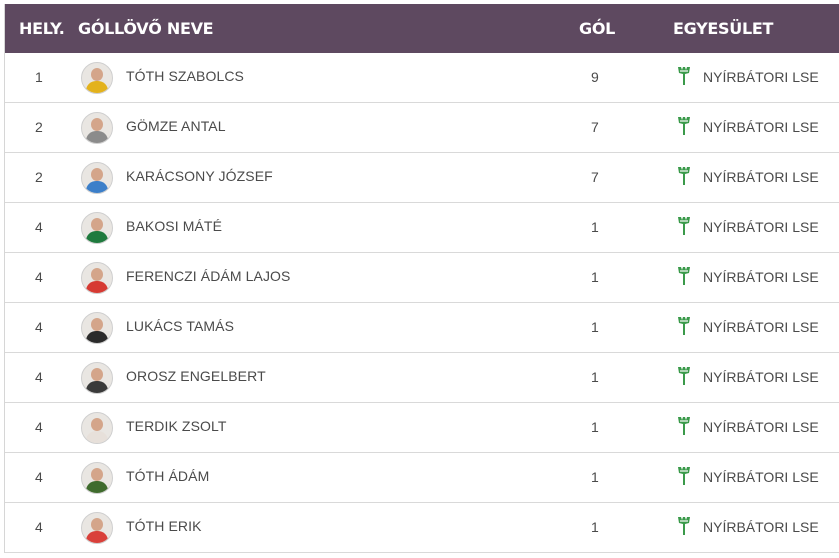 Image resolution: width=839 pixels, height=558 pixels. What do you see at coordinates (208, 276) in the screenshot?
I see `player-name: FERENCZI ÁDÁM LAJOS` at bounding box center [208, 276].